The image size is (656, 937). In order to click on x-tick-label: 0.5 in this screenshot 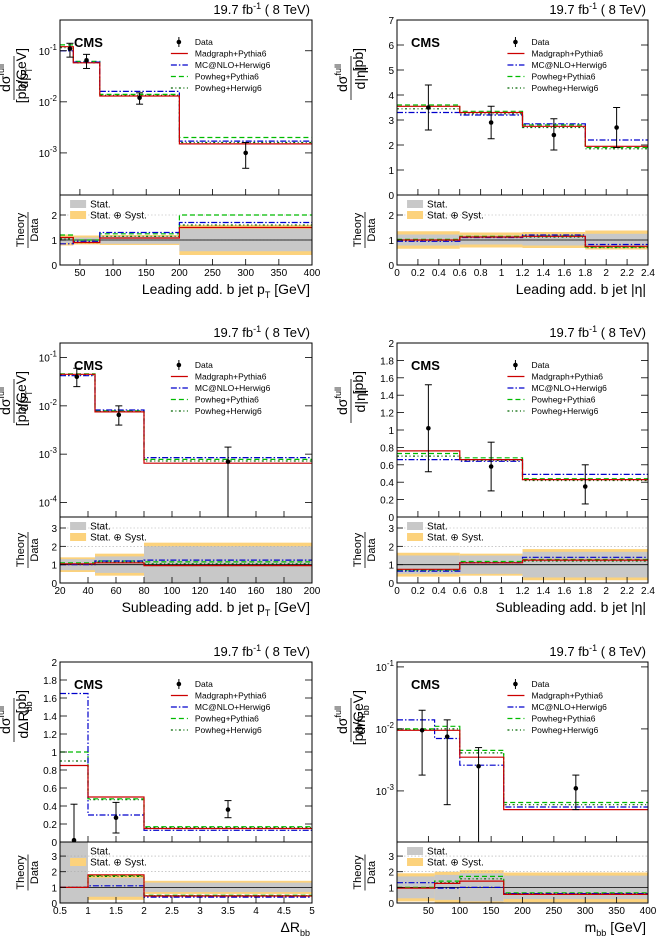, I will do `click(60, 911)`.